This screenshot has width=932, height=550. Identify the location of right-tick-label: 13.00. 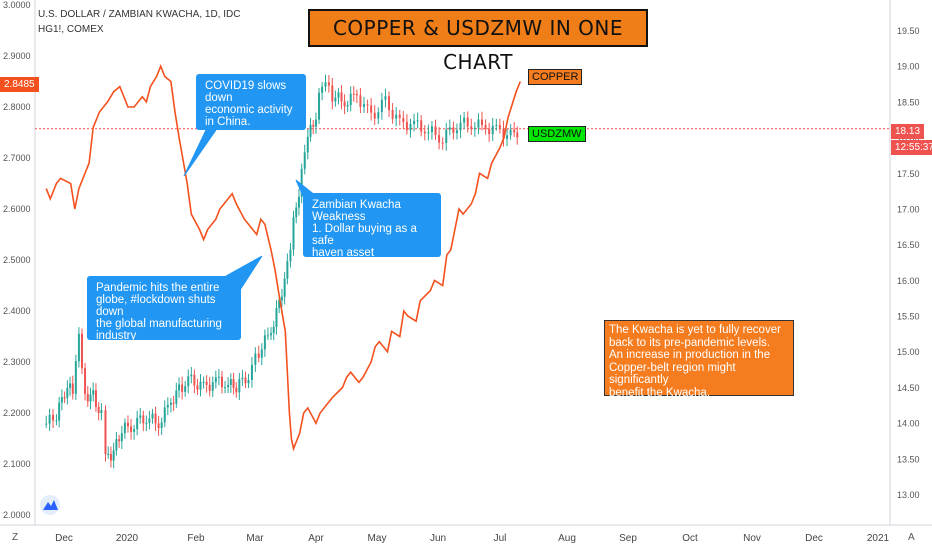
(908, 495).